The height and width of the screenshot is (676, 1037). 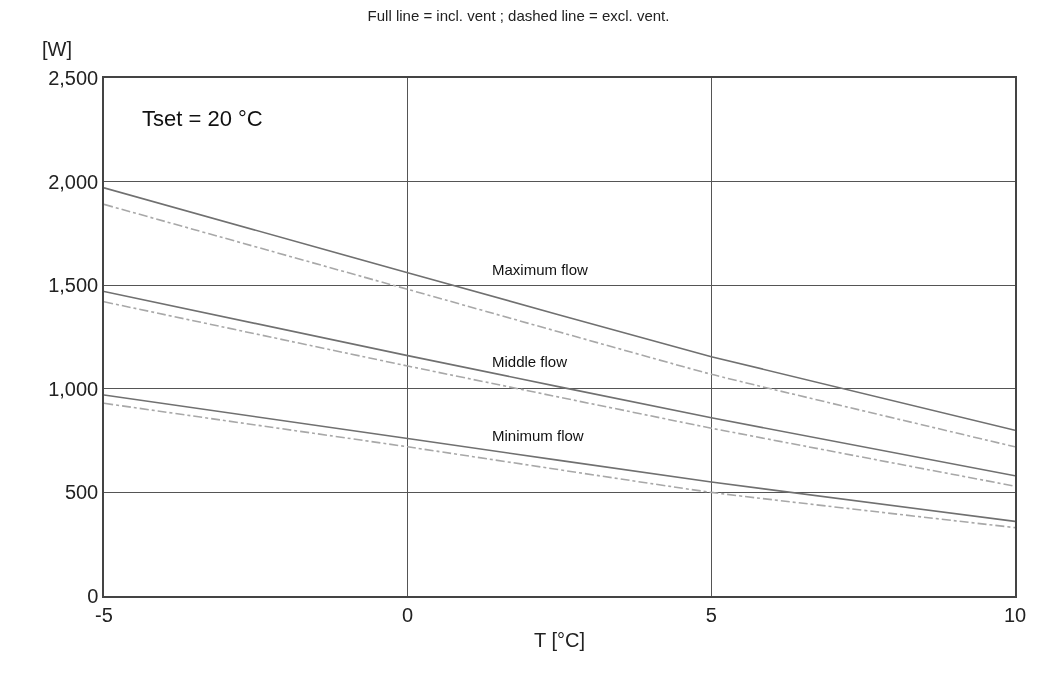 I want to click on y-tick-label: 1,000, so click(x=73, y=388).